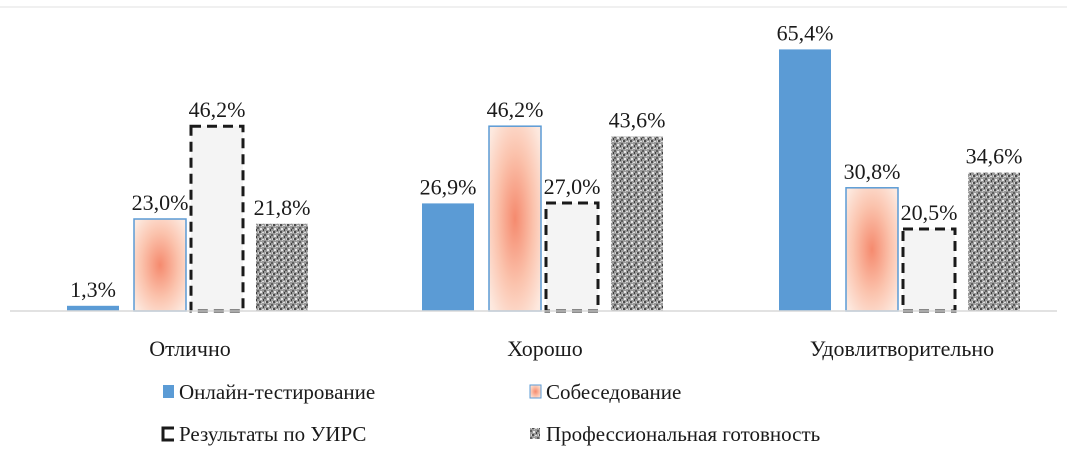  What do you see at coordinates (544, 348) in the screenshot?
I see `category-label-2: Хорошо` at bounding box center [544, 348].